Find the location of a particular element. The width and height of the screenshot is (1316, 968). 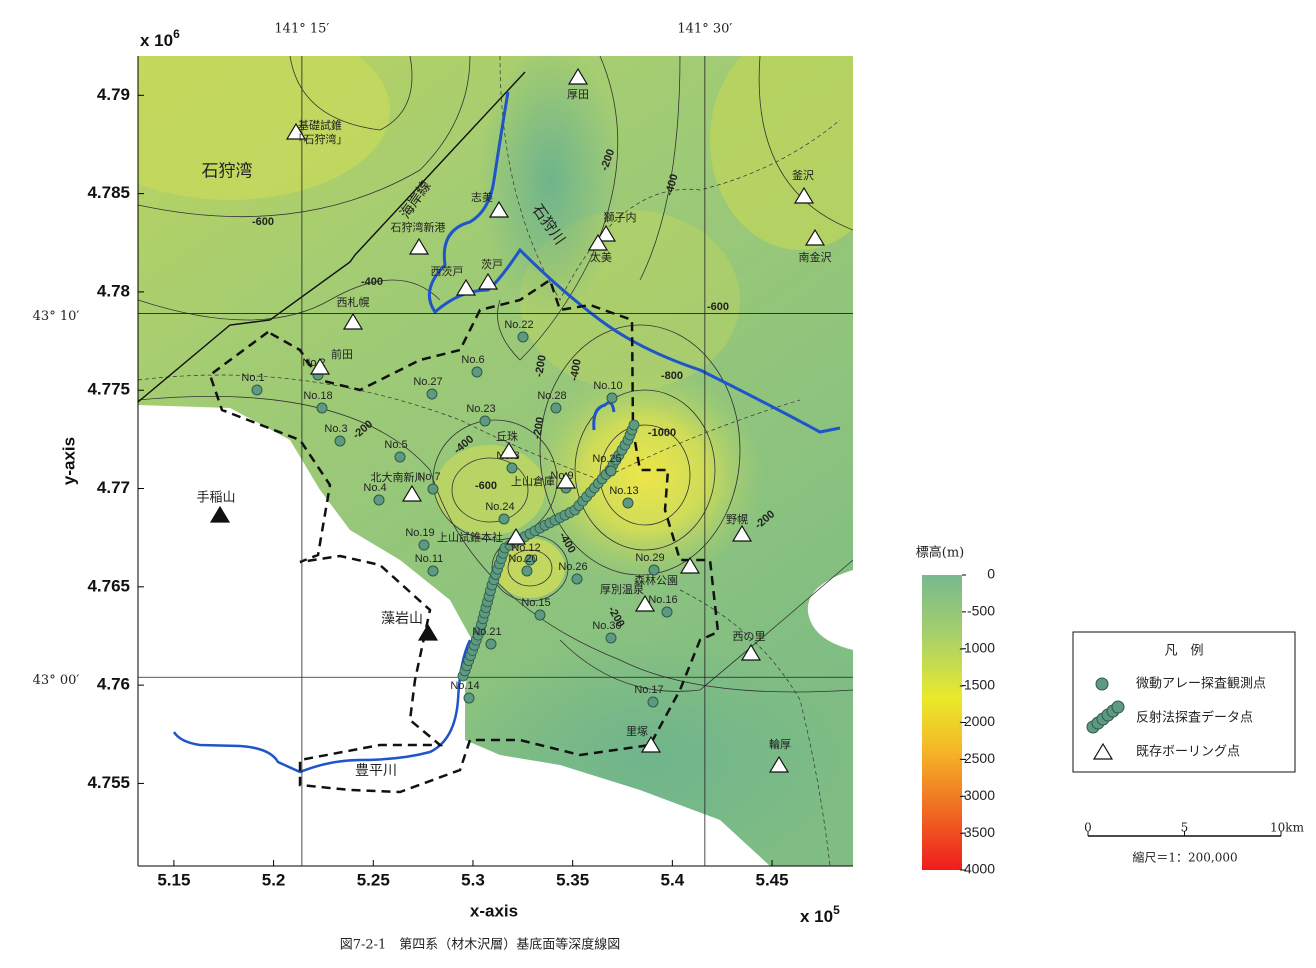

borehole-label: 「石狩湾」 is located at coordinates (320, 139).